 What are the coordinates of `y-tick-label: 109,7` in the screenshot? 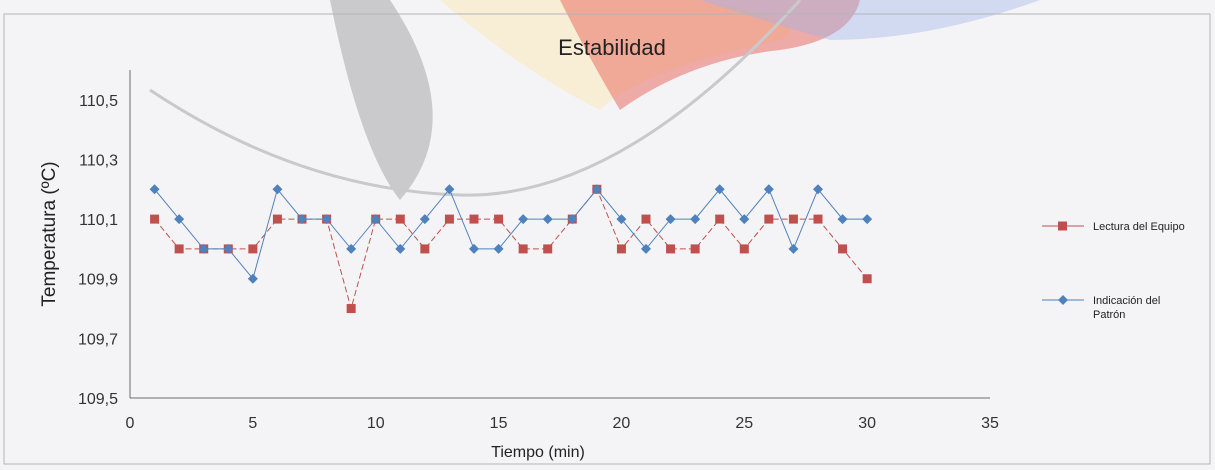 It's located at (98, 339).